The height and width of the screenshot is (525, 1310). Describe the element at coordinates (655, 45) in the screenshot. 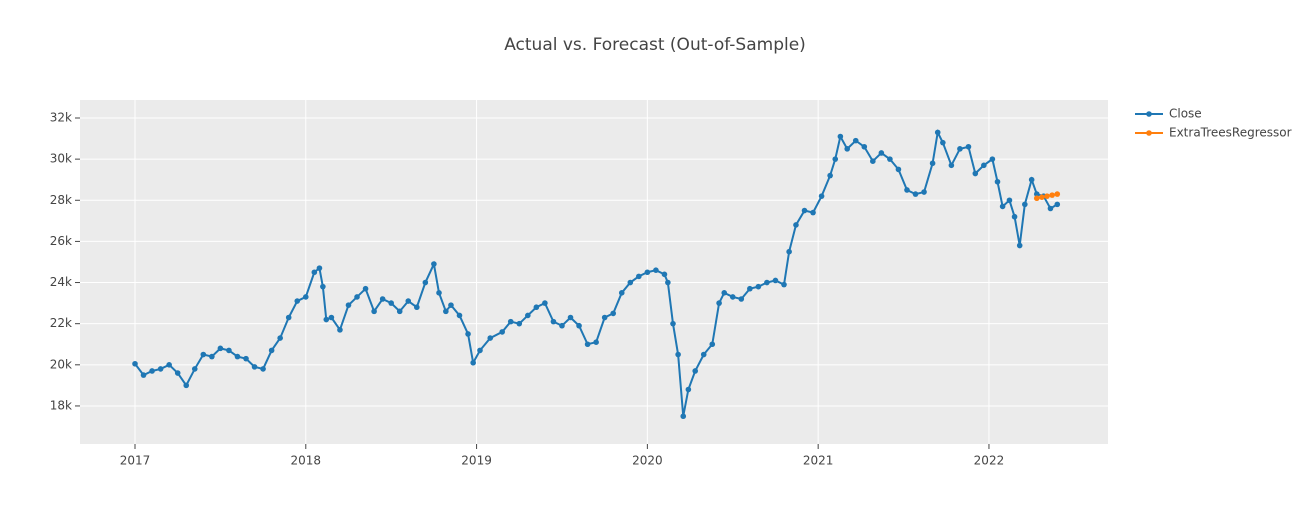

I see `chart-title: Actual vs. Forecast (Out-of-Sample)` at that location.